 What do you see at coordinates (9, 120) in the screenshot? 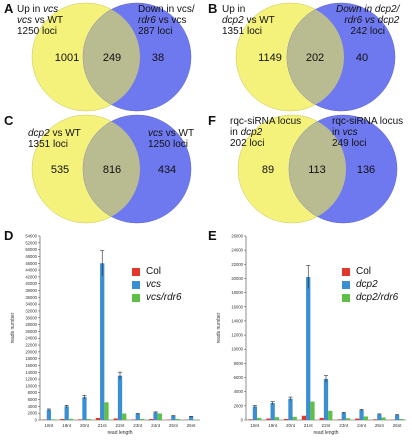
I see `panel-label-c: C` at bounding box center [9, 120].